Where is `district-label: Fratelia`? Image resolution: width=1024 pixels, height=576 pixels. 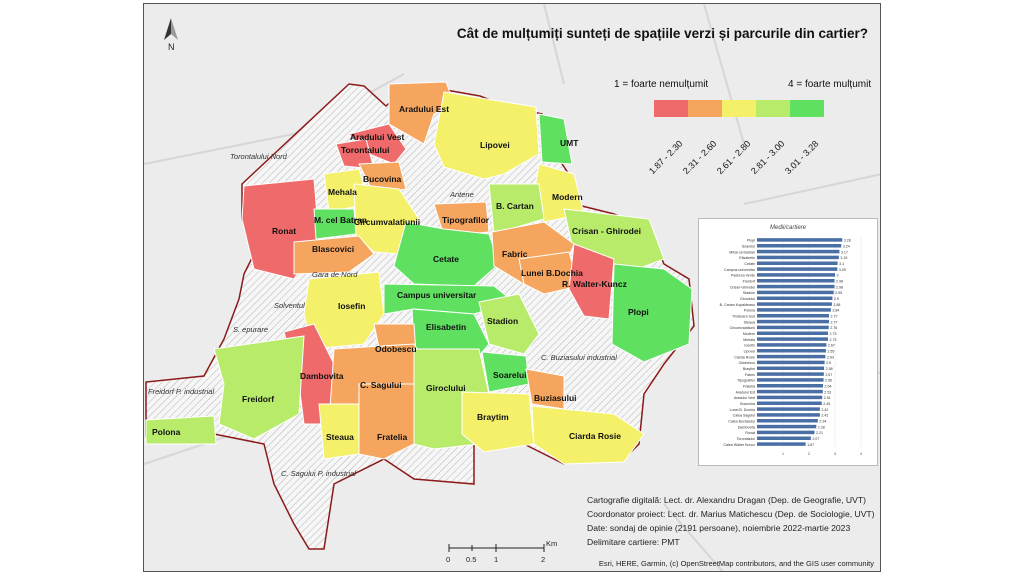 district-label: Fratelia is located at coordinates (392, 437).